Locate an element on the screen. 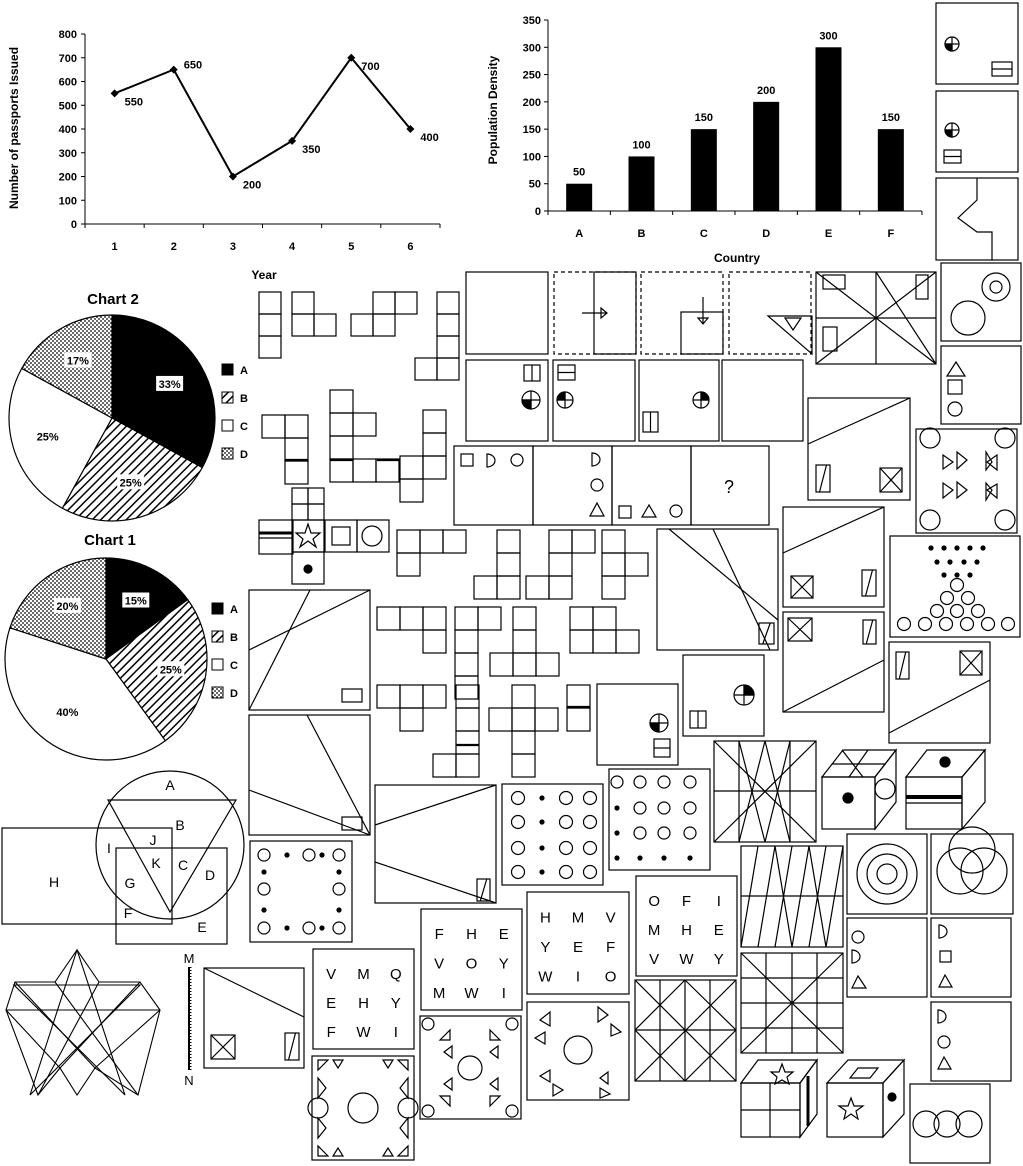 The image size is (1023, 1166). pie-chart-1-slices: 15% 25% 40% 20% is located at coordinates (106, 659).